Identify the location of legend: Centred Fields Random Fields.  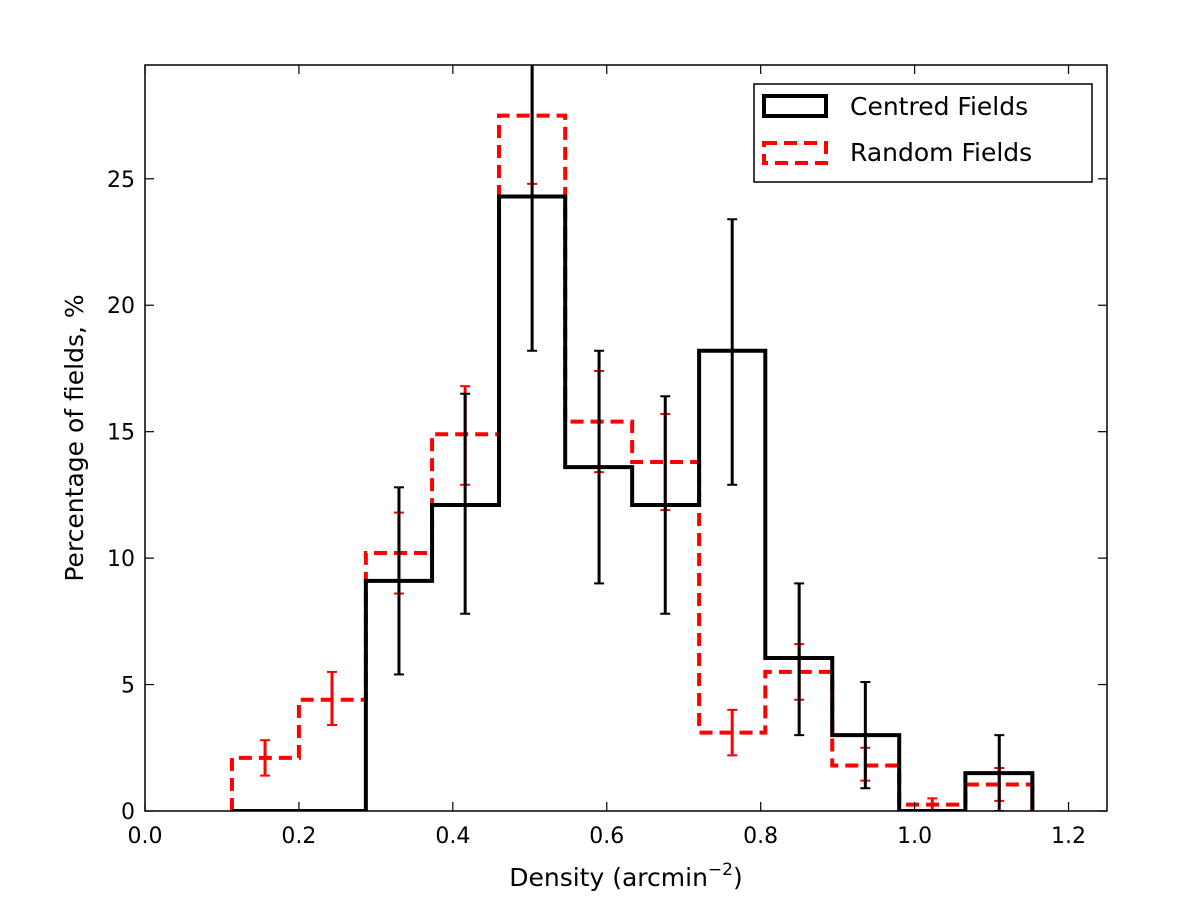
(923, 133).